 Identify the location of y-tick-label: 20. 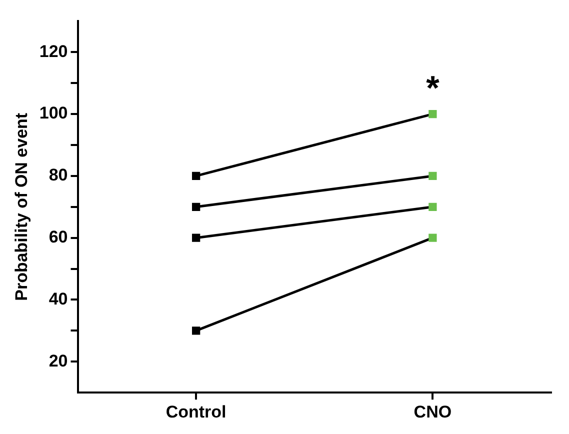
(58, 360).